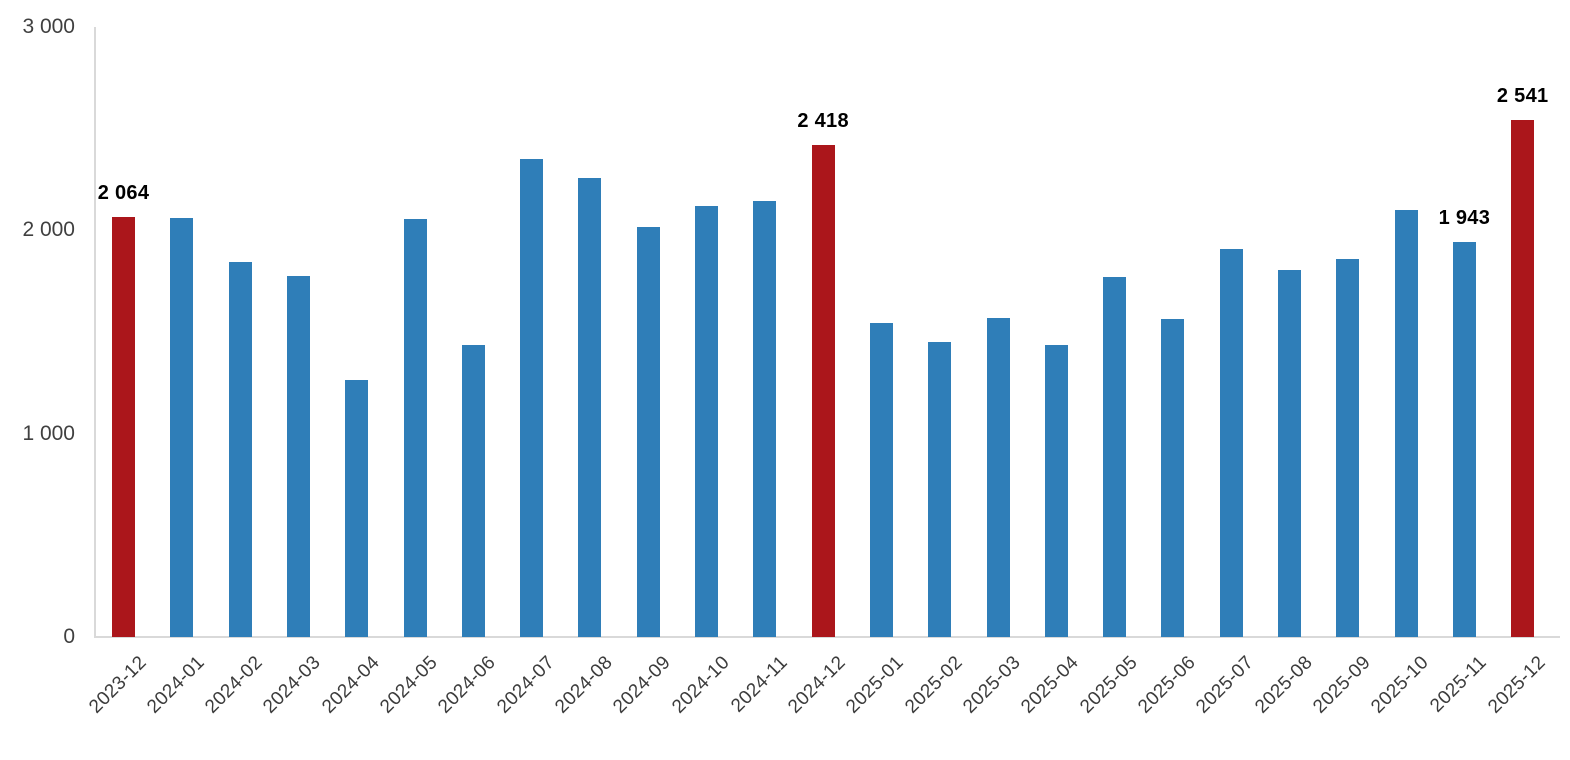  Describe the element at coordinates (123, 193) in the screenshot. I see `bar-value-label: 2 064` at that location.